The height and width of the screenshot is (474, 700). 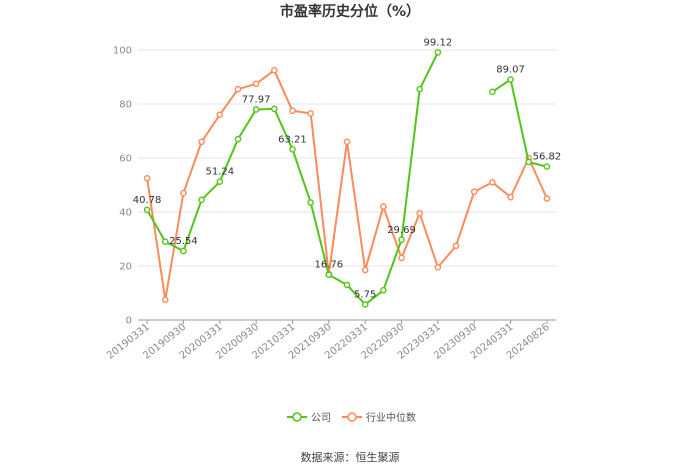 What do you see at coordinates (125, 213) in the screenshot?
I see `y-tick-label: 40` at bounding box center [125, 213].